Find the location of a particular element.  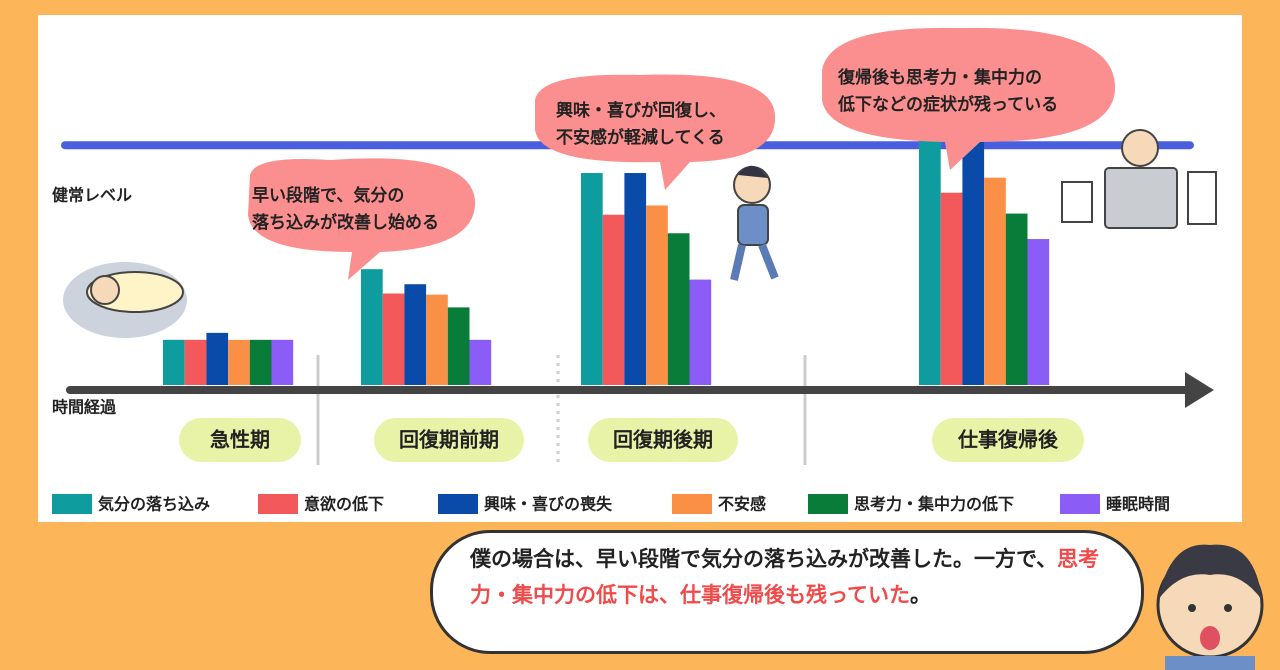

legend-label: 意欲の低下 is located at coordinates (344, 504).